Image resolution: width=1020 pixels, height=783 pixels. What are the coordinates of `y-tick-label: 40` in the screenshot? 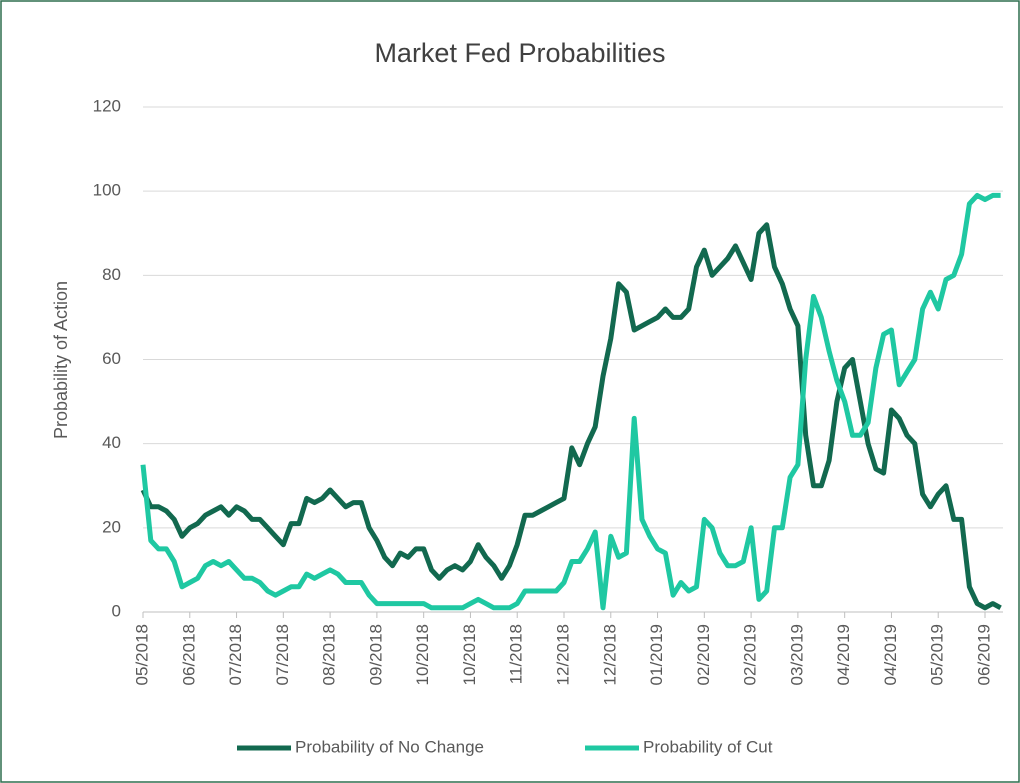 It's located at (111, 442).